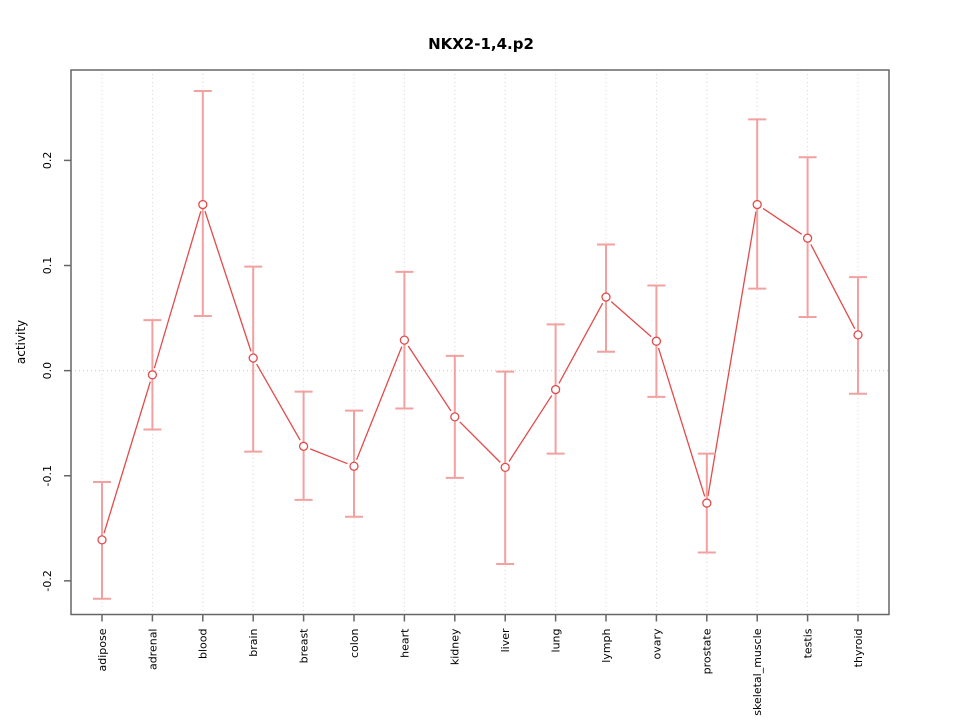 The width and height of the screenshot is (960, 720). What do you see at coordinates (47, 580) in the screenshot?
I see `y-tick-label: -0.2` at bounding box center [47, 580].